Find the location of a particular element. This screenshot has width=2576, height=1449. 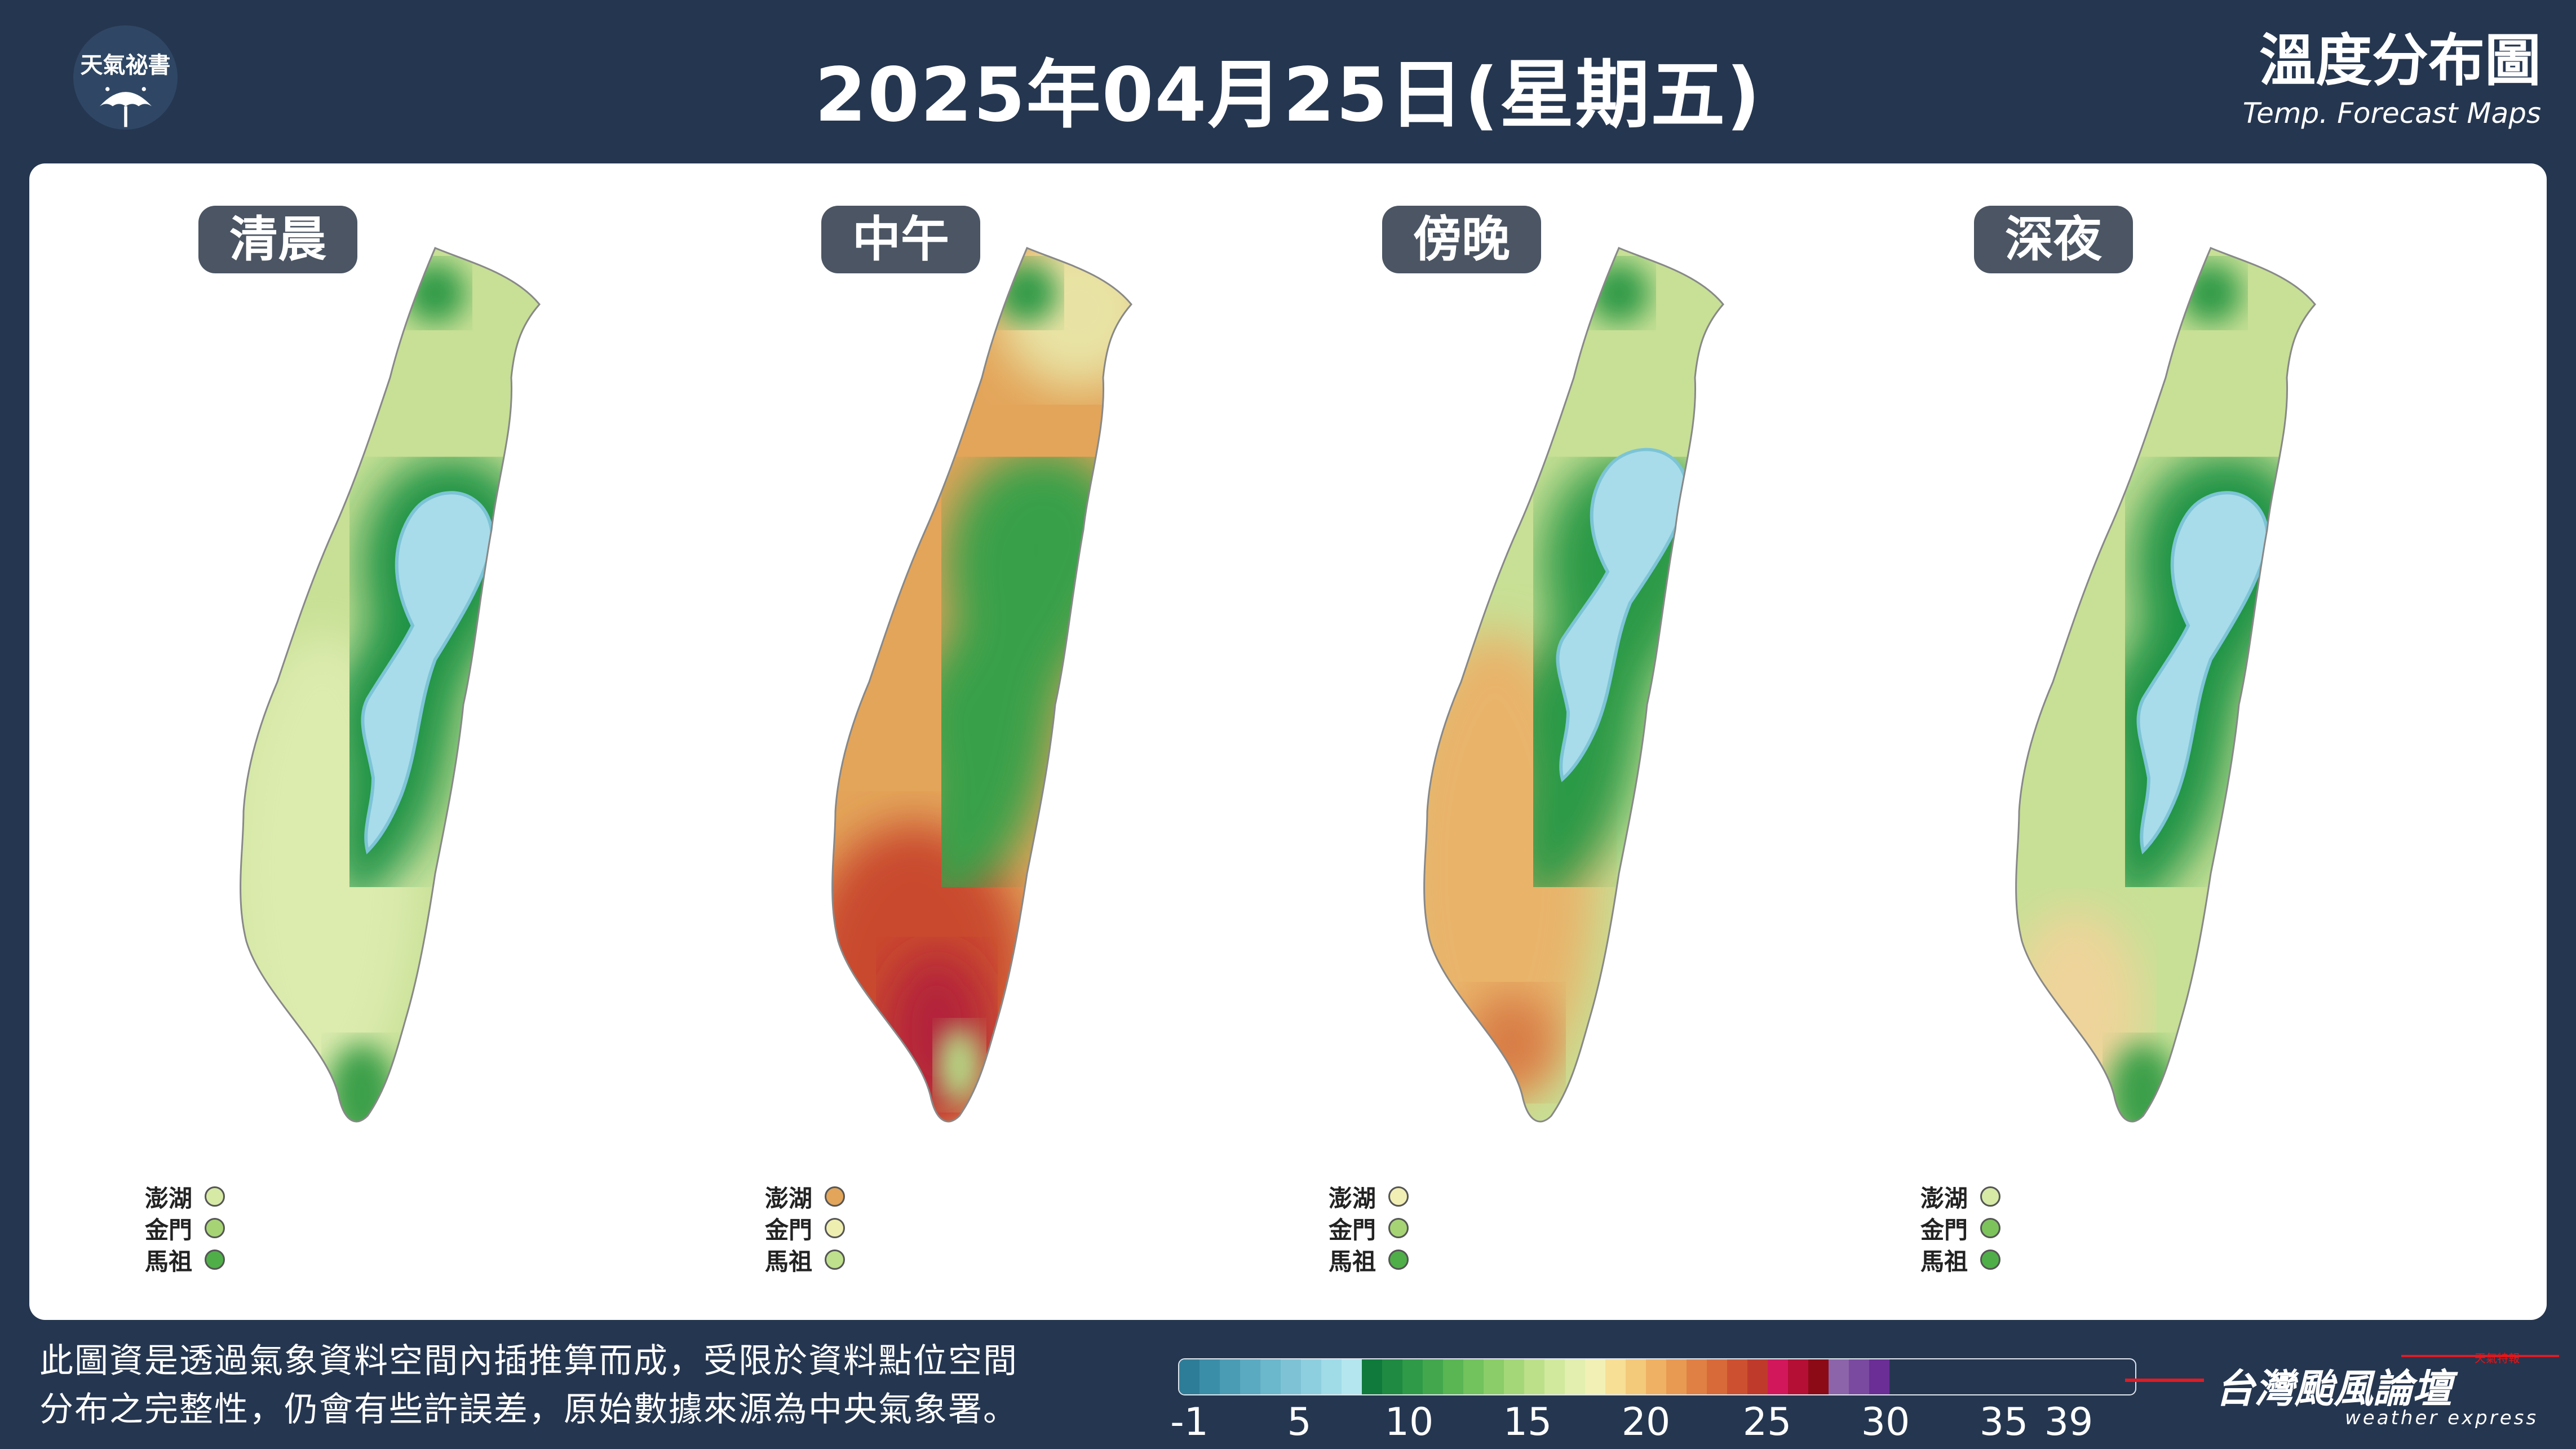

brand-logo: 天氣祕書 is located at coordinates (125, 77).